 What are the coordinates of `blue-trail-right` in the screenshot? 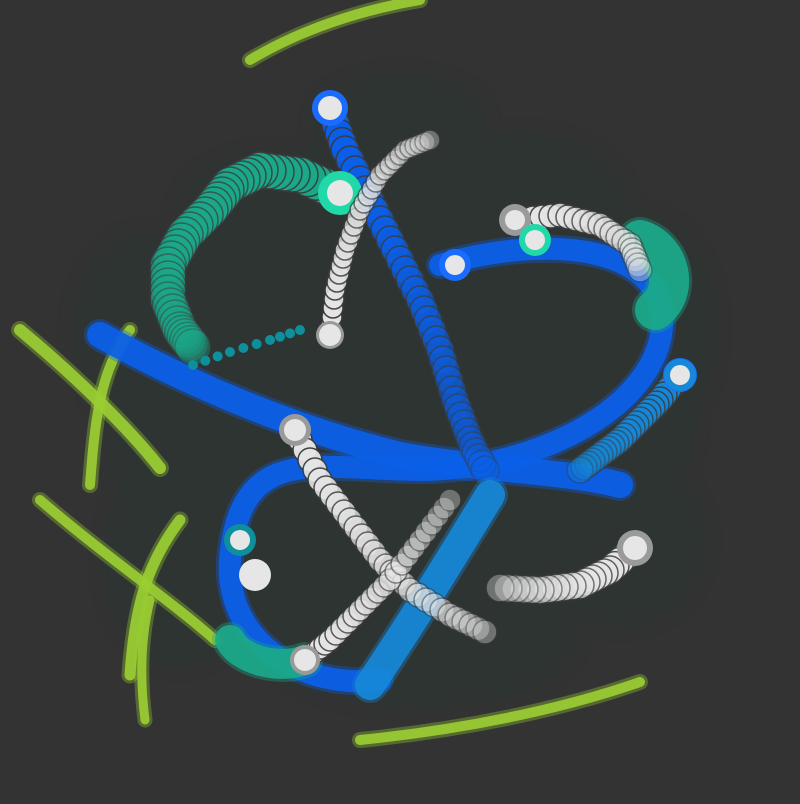 It's located at (631, 421).